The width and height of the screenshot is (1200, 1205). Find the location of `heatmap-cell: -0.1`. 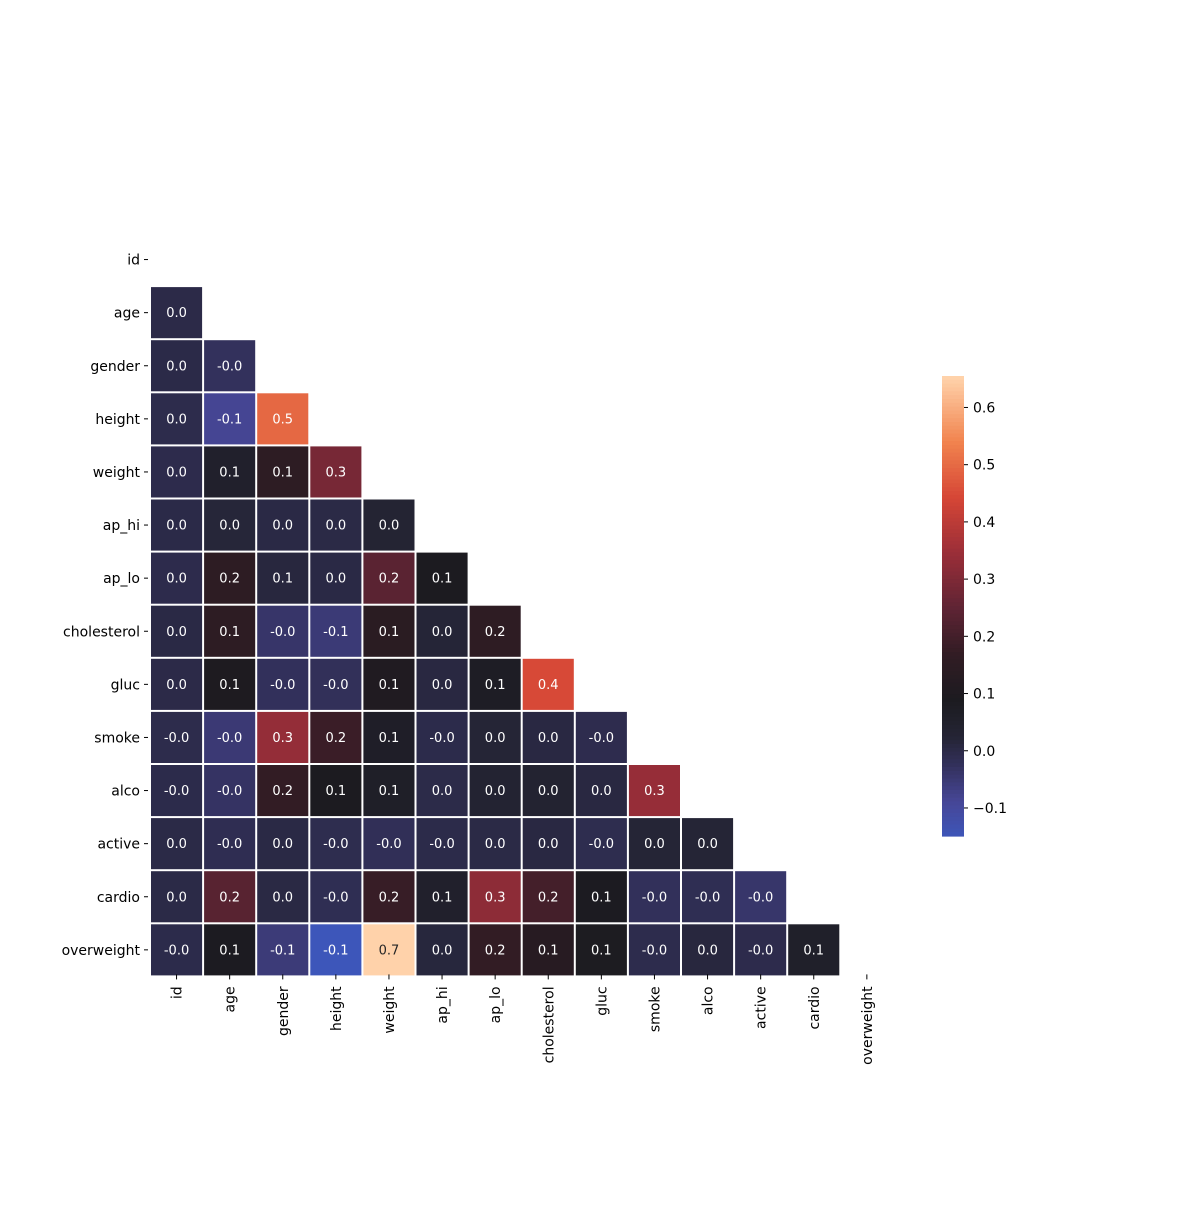

heatmap-cell: -0.1 is located at coordinates (336, 631).